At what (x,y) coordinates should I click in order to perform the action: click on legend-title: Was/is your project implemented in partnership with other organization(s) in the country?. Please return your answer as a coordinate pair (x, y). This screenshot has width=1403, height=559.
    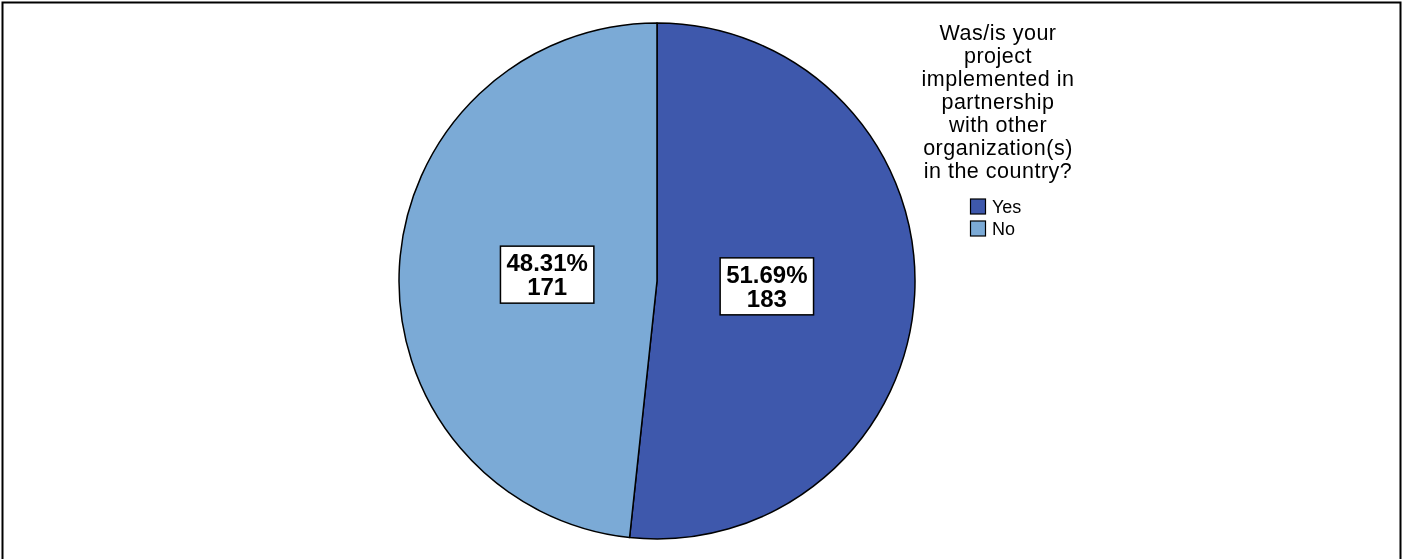
    Looking at the image, I should click on (998, 102).